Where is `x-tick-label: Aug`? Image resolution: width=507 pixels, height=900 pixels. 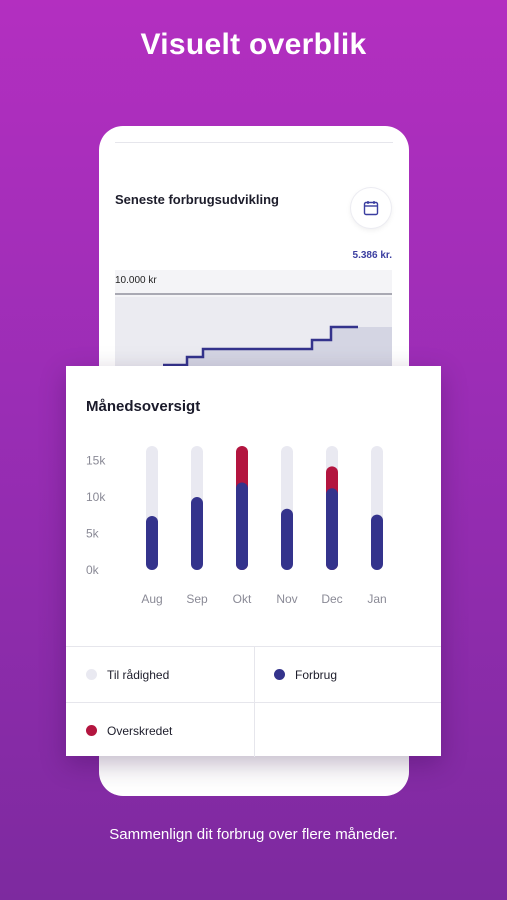
x-tick-label: Aug is located at coordinates (151, 599).